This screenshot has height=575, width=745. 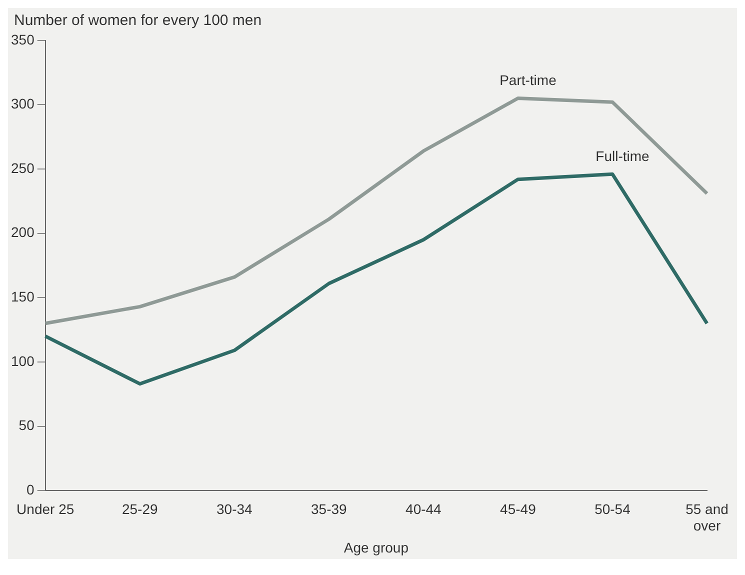 I want to click on x-axis-title: Age group, so click(x=376, y=547).